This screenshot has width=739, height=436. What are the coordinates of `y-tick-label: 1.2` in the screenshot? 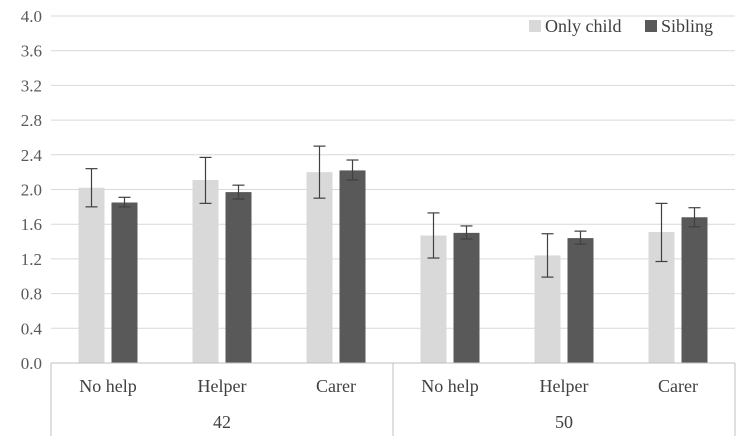 It's located at (31, 259).